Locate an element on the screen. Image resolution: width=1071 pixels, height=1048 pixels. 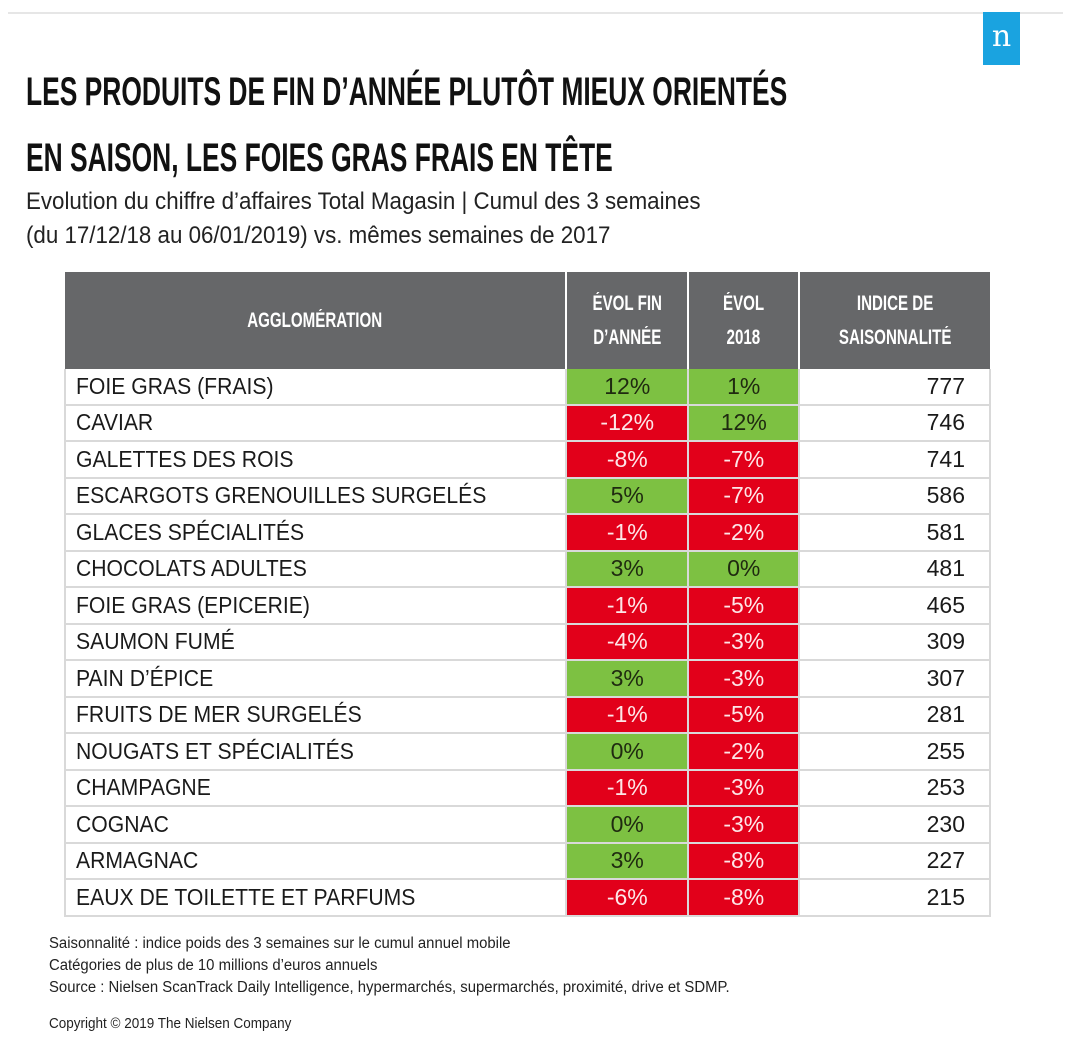
column-header-label: ÉVOL is located at coordinates (744, 303).